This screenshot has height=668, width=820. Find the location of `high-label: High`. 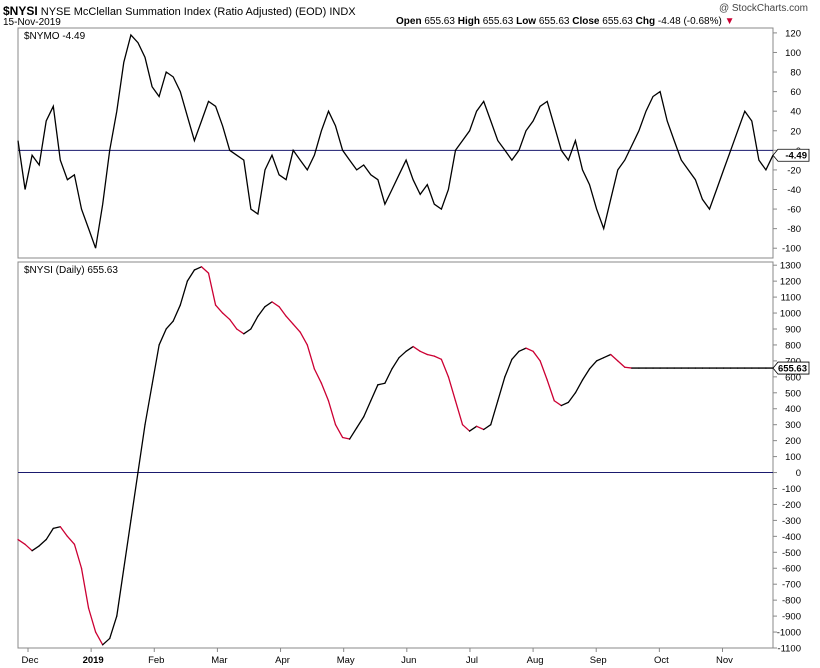

high-label: High is located at coordinates (468, 21).